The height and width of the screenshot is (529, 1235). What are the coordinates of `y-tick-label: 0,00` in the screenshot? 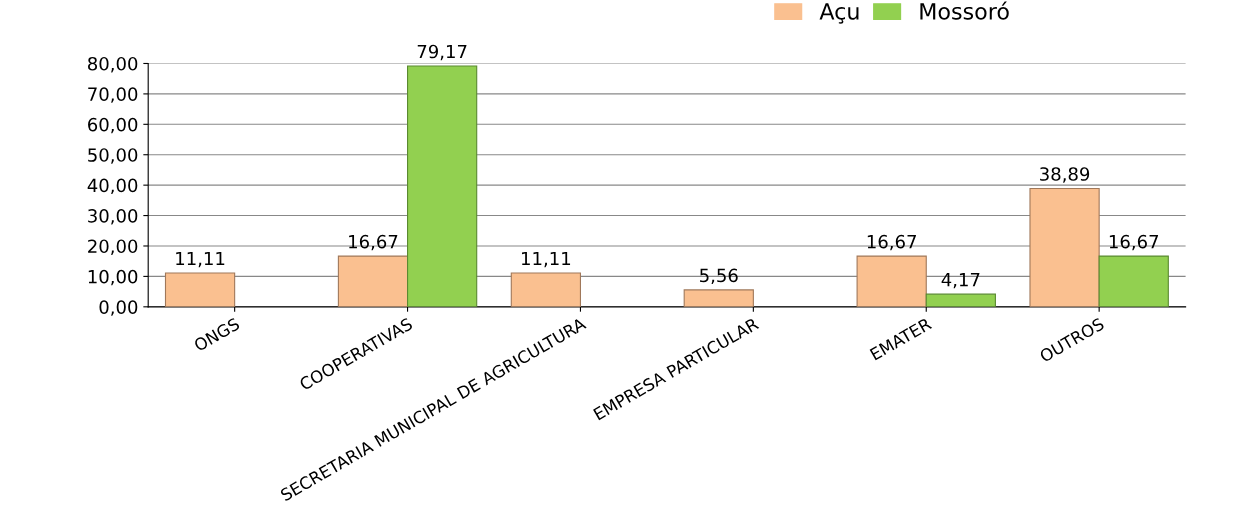 It's located at (118, 308).